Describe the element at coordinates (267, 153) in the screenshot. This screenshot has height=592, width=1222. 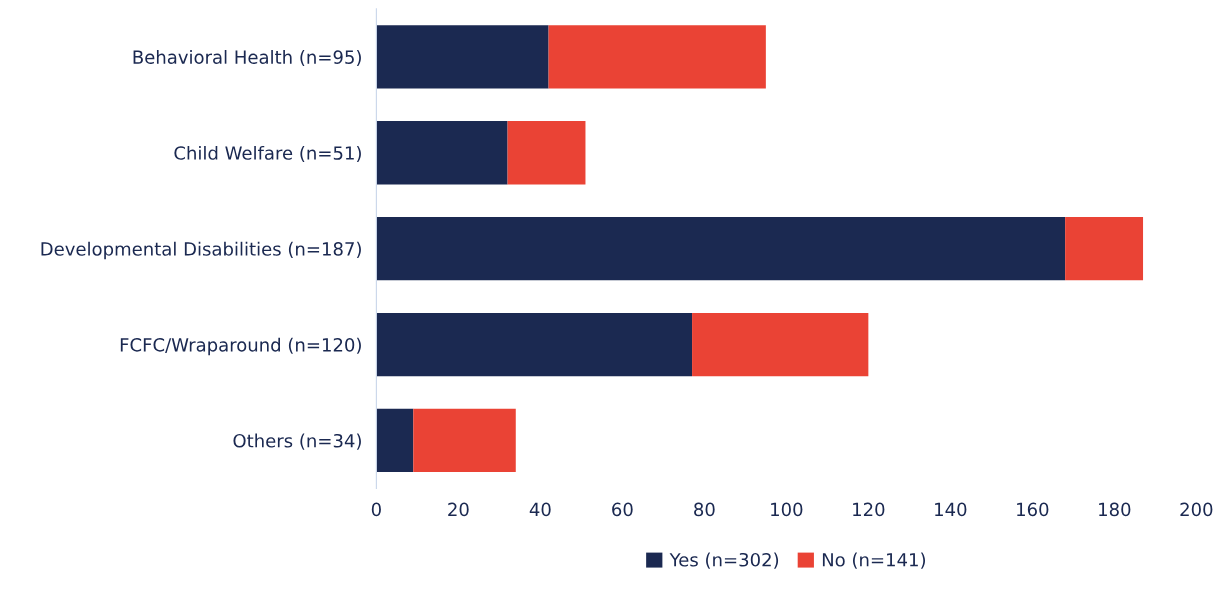
I see `y-tick-label: Child Welfare (n=51)` at that location.